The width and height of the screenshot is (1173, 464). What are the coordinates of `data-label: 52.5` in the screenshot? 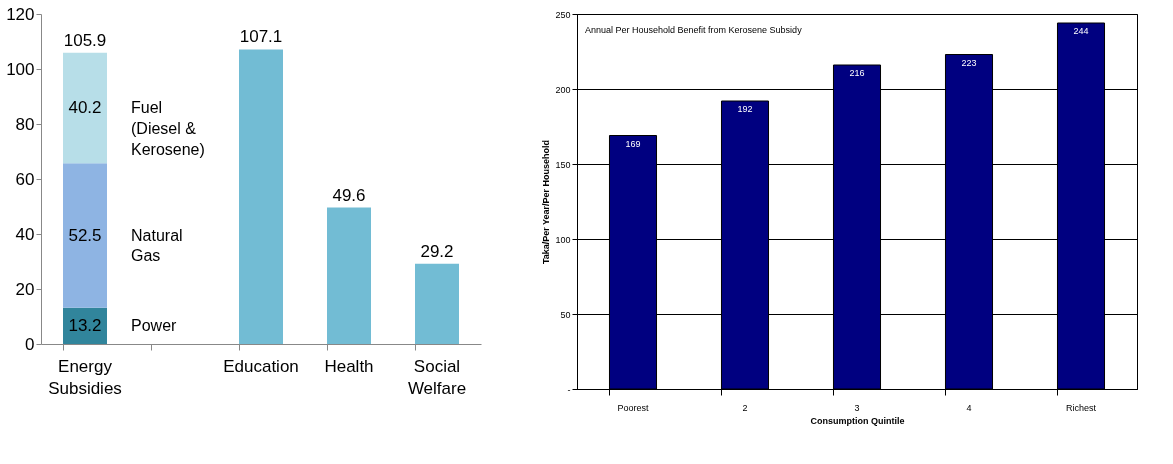 It's located at (85, 235).